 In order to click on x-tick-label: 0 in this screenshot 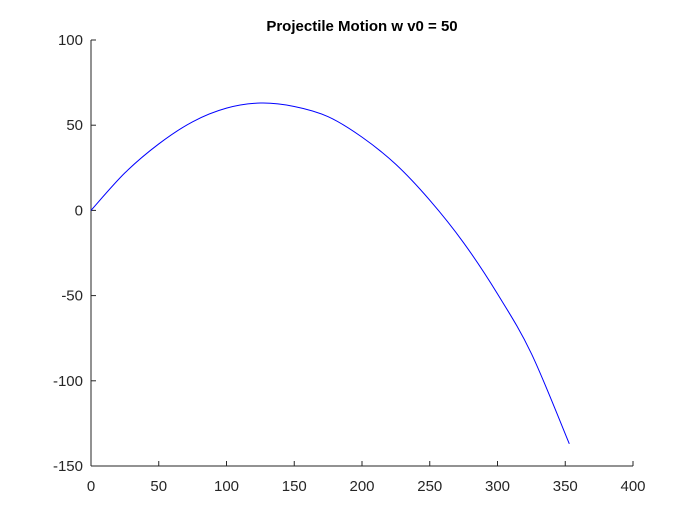, I will do `click(91, 486)`.